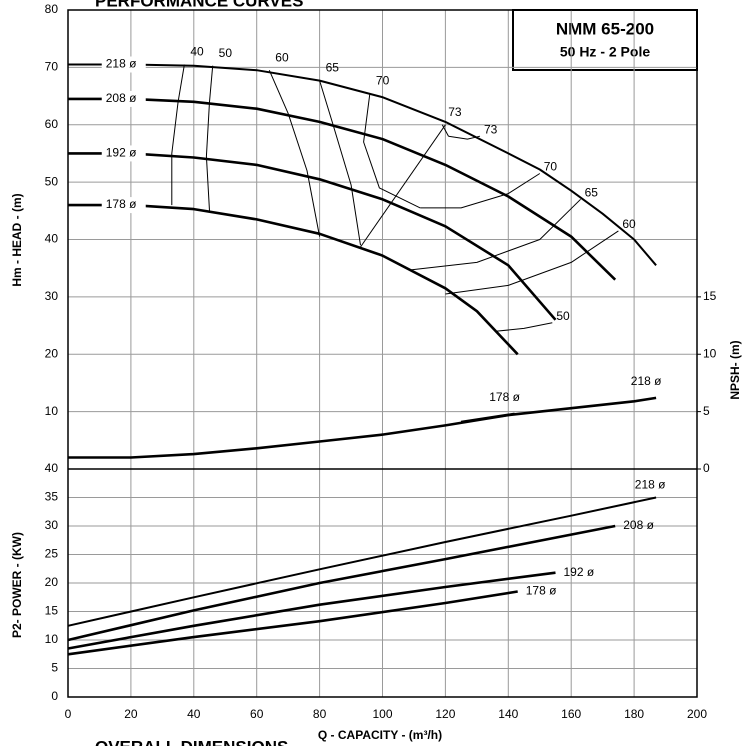 The width and height of the screenshot is (747, 746). What do you see at coordinates (710, 296) in the screenshot?
I see `y2-tick-label: 15` at bounding box center [710, 296].